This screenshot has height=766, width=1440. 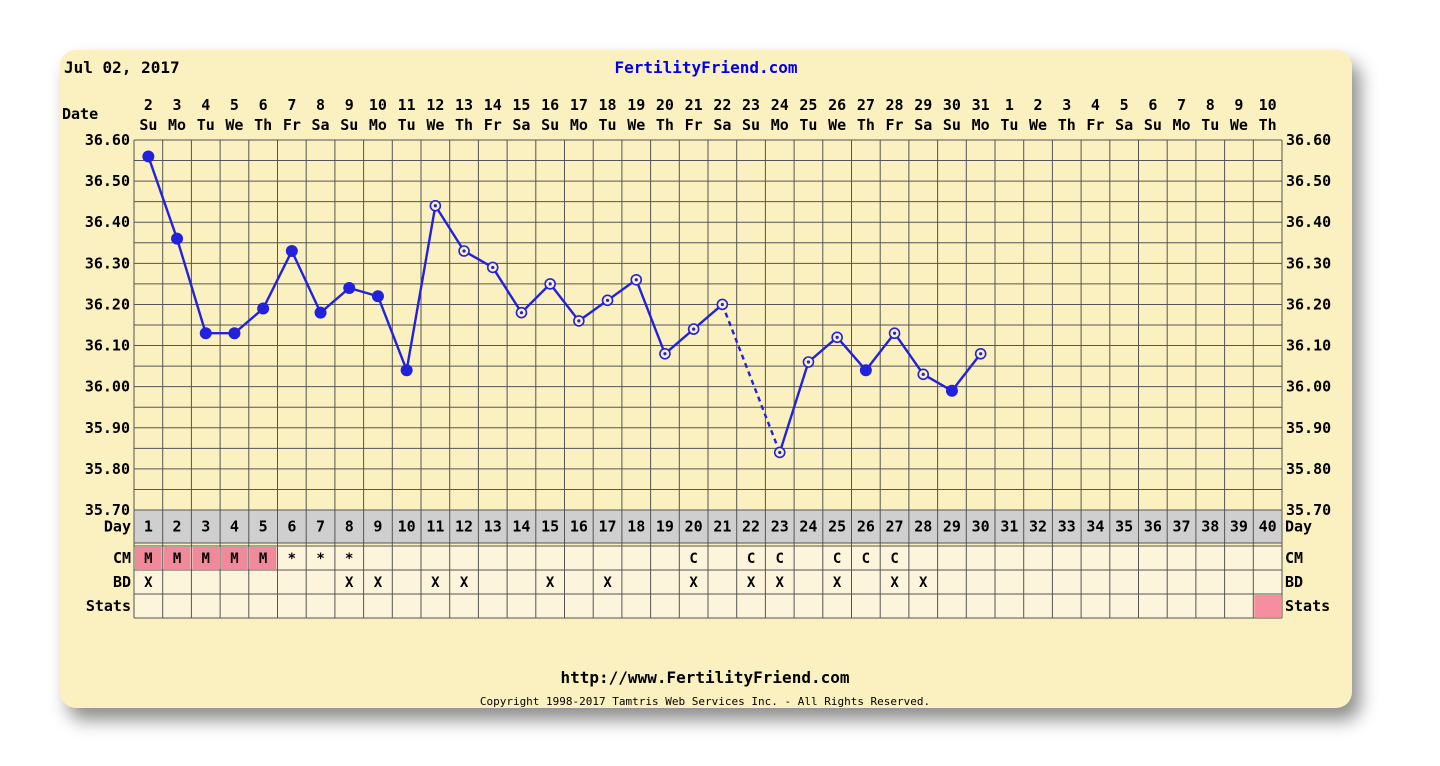 I want to click on date-number: 12, so click(x=435, y=105).